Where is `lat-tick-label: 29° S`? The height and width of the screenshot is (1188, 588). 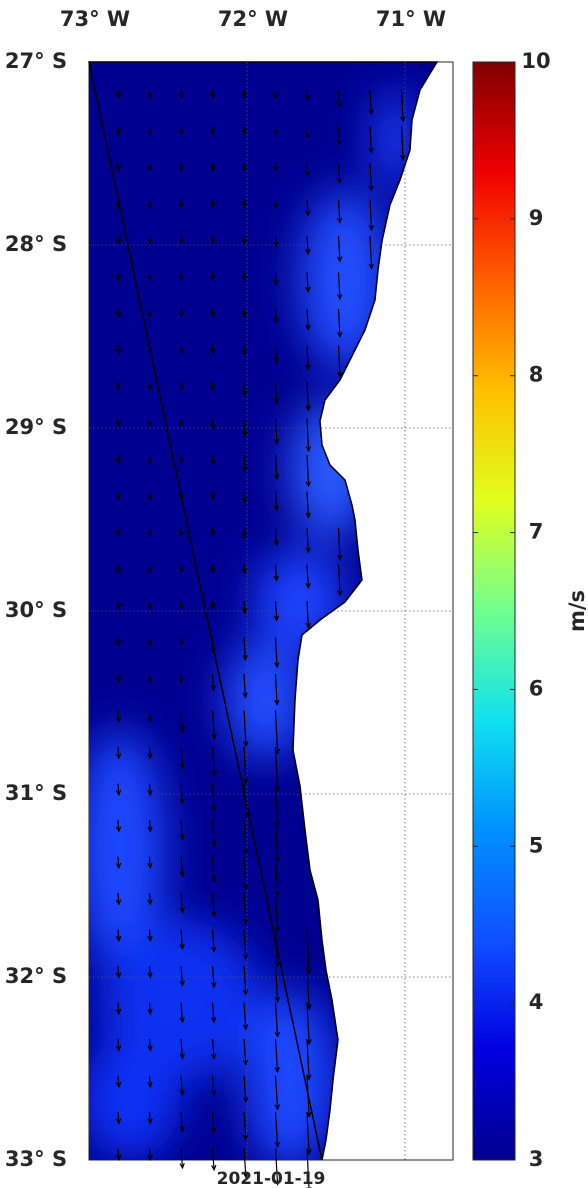 lat-tick-label: 29° S is located at coordinates (36, 427).